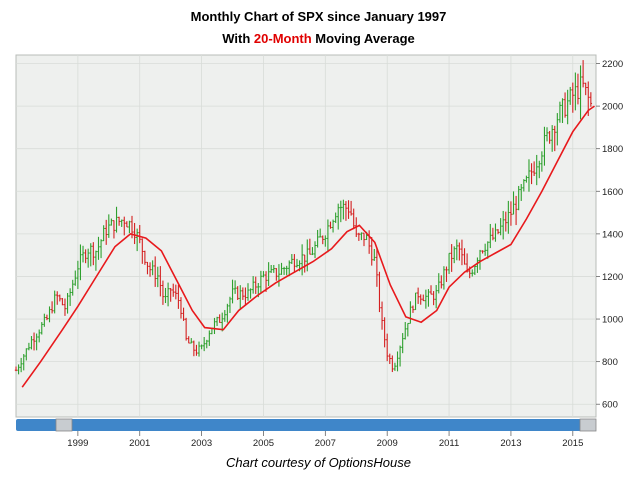 This screenshot has height=478, width=637. I want to click on x-tick-label: 2005, so click(263, 443).